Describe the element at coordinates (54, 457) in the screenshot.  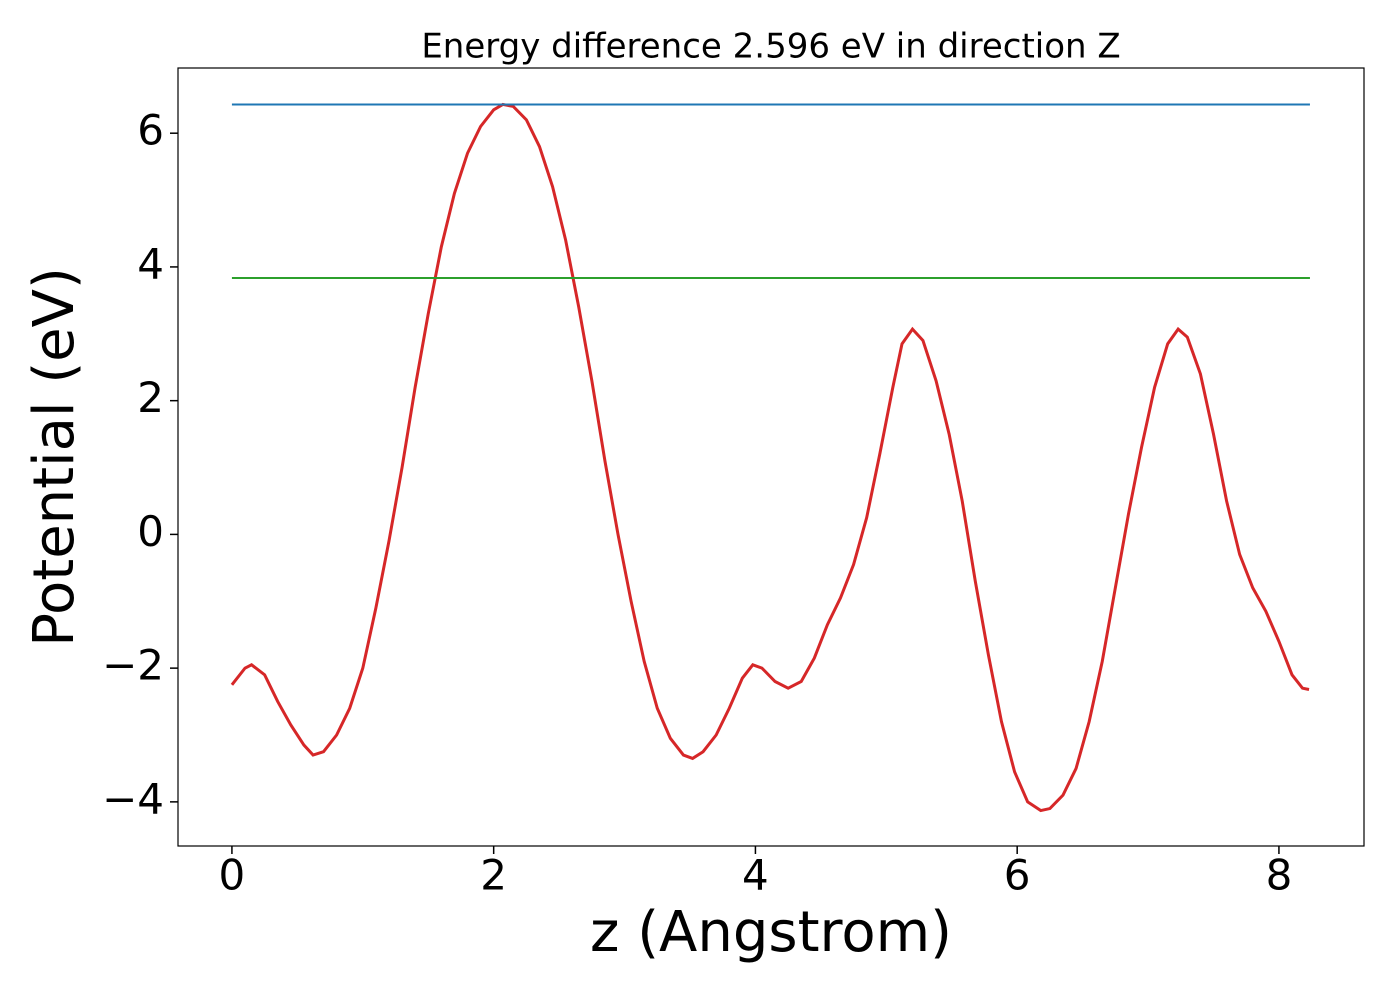
I see `y-axis-label: Potential (eV)` at that location.